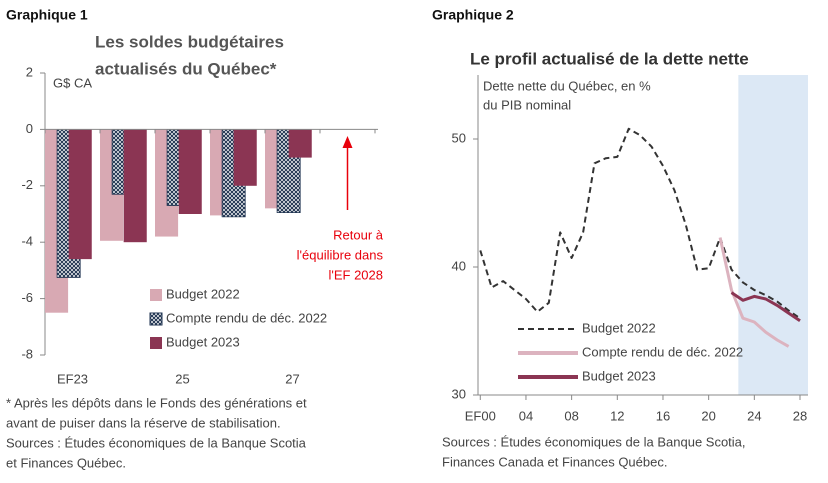  What do you see at coordinates (567, 85) in the screenshot?
I see `y-axis-label: Dette nette du Québec, en %` at bounding box center [567, 85].